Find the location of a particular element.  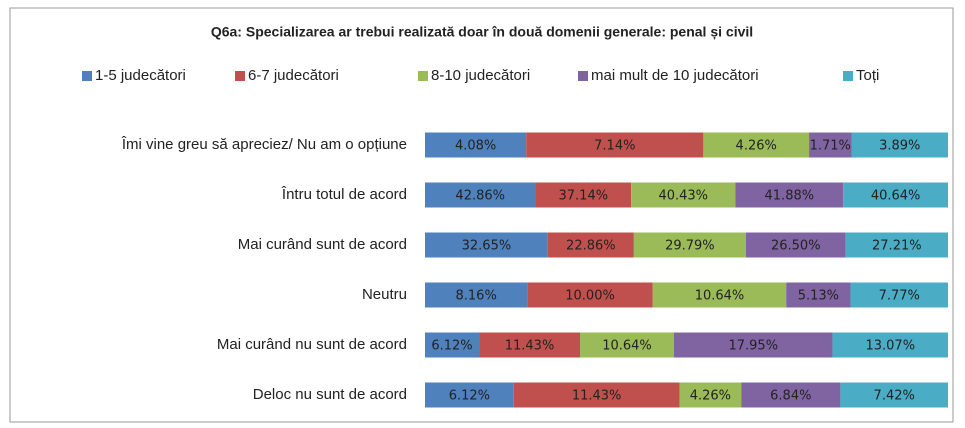

value-label: 37.14% is located at coordinates (584, 196).